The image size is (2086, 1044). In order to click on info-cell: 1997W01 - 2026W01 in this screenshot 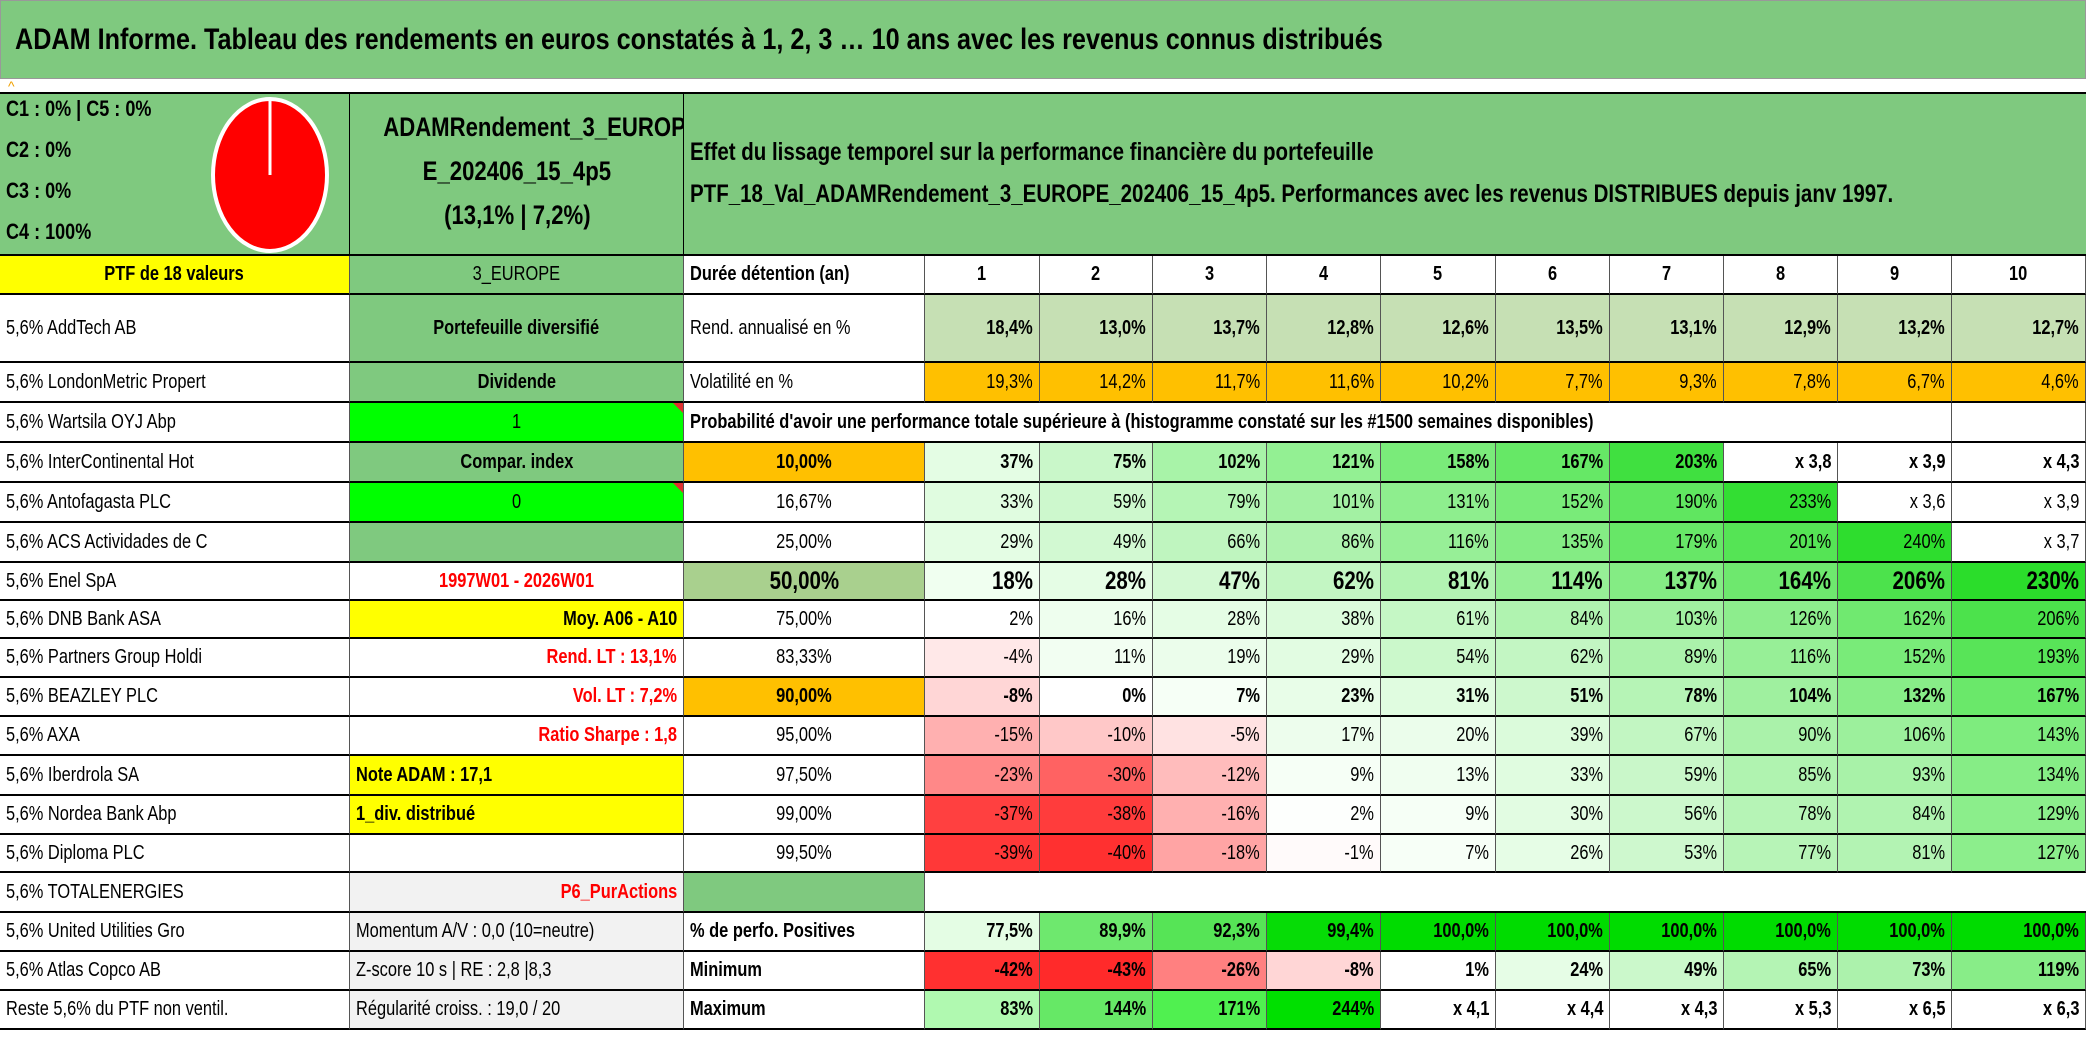, I will do `click(517, 582)`.